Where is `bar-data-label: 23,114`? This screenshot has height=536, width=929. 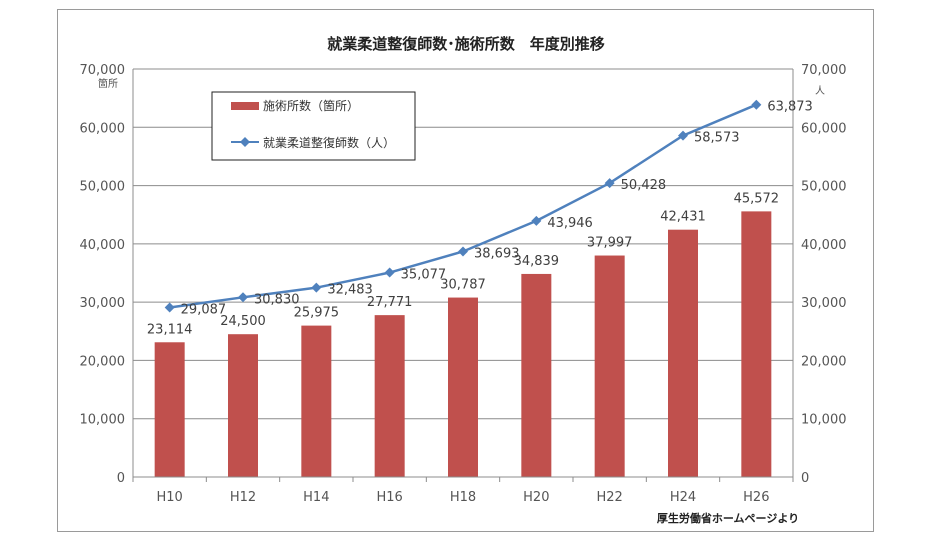
bar-data-label: 23,114 is located at coordinates (170, 329).